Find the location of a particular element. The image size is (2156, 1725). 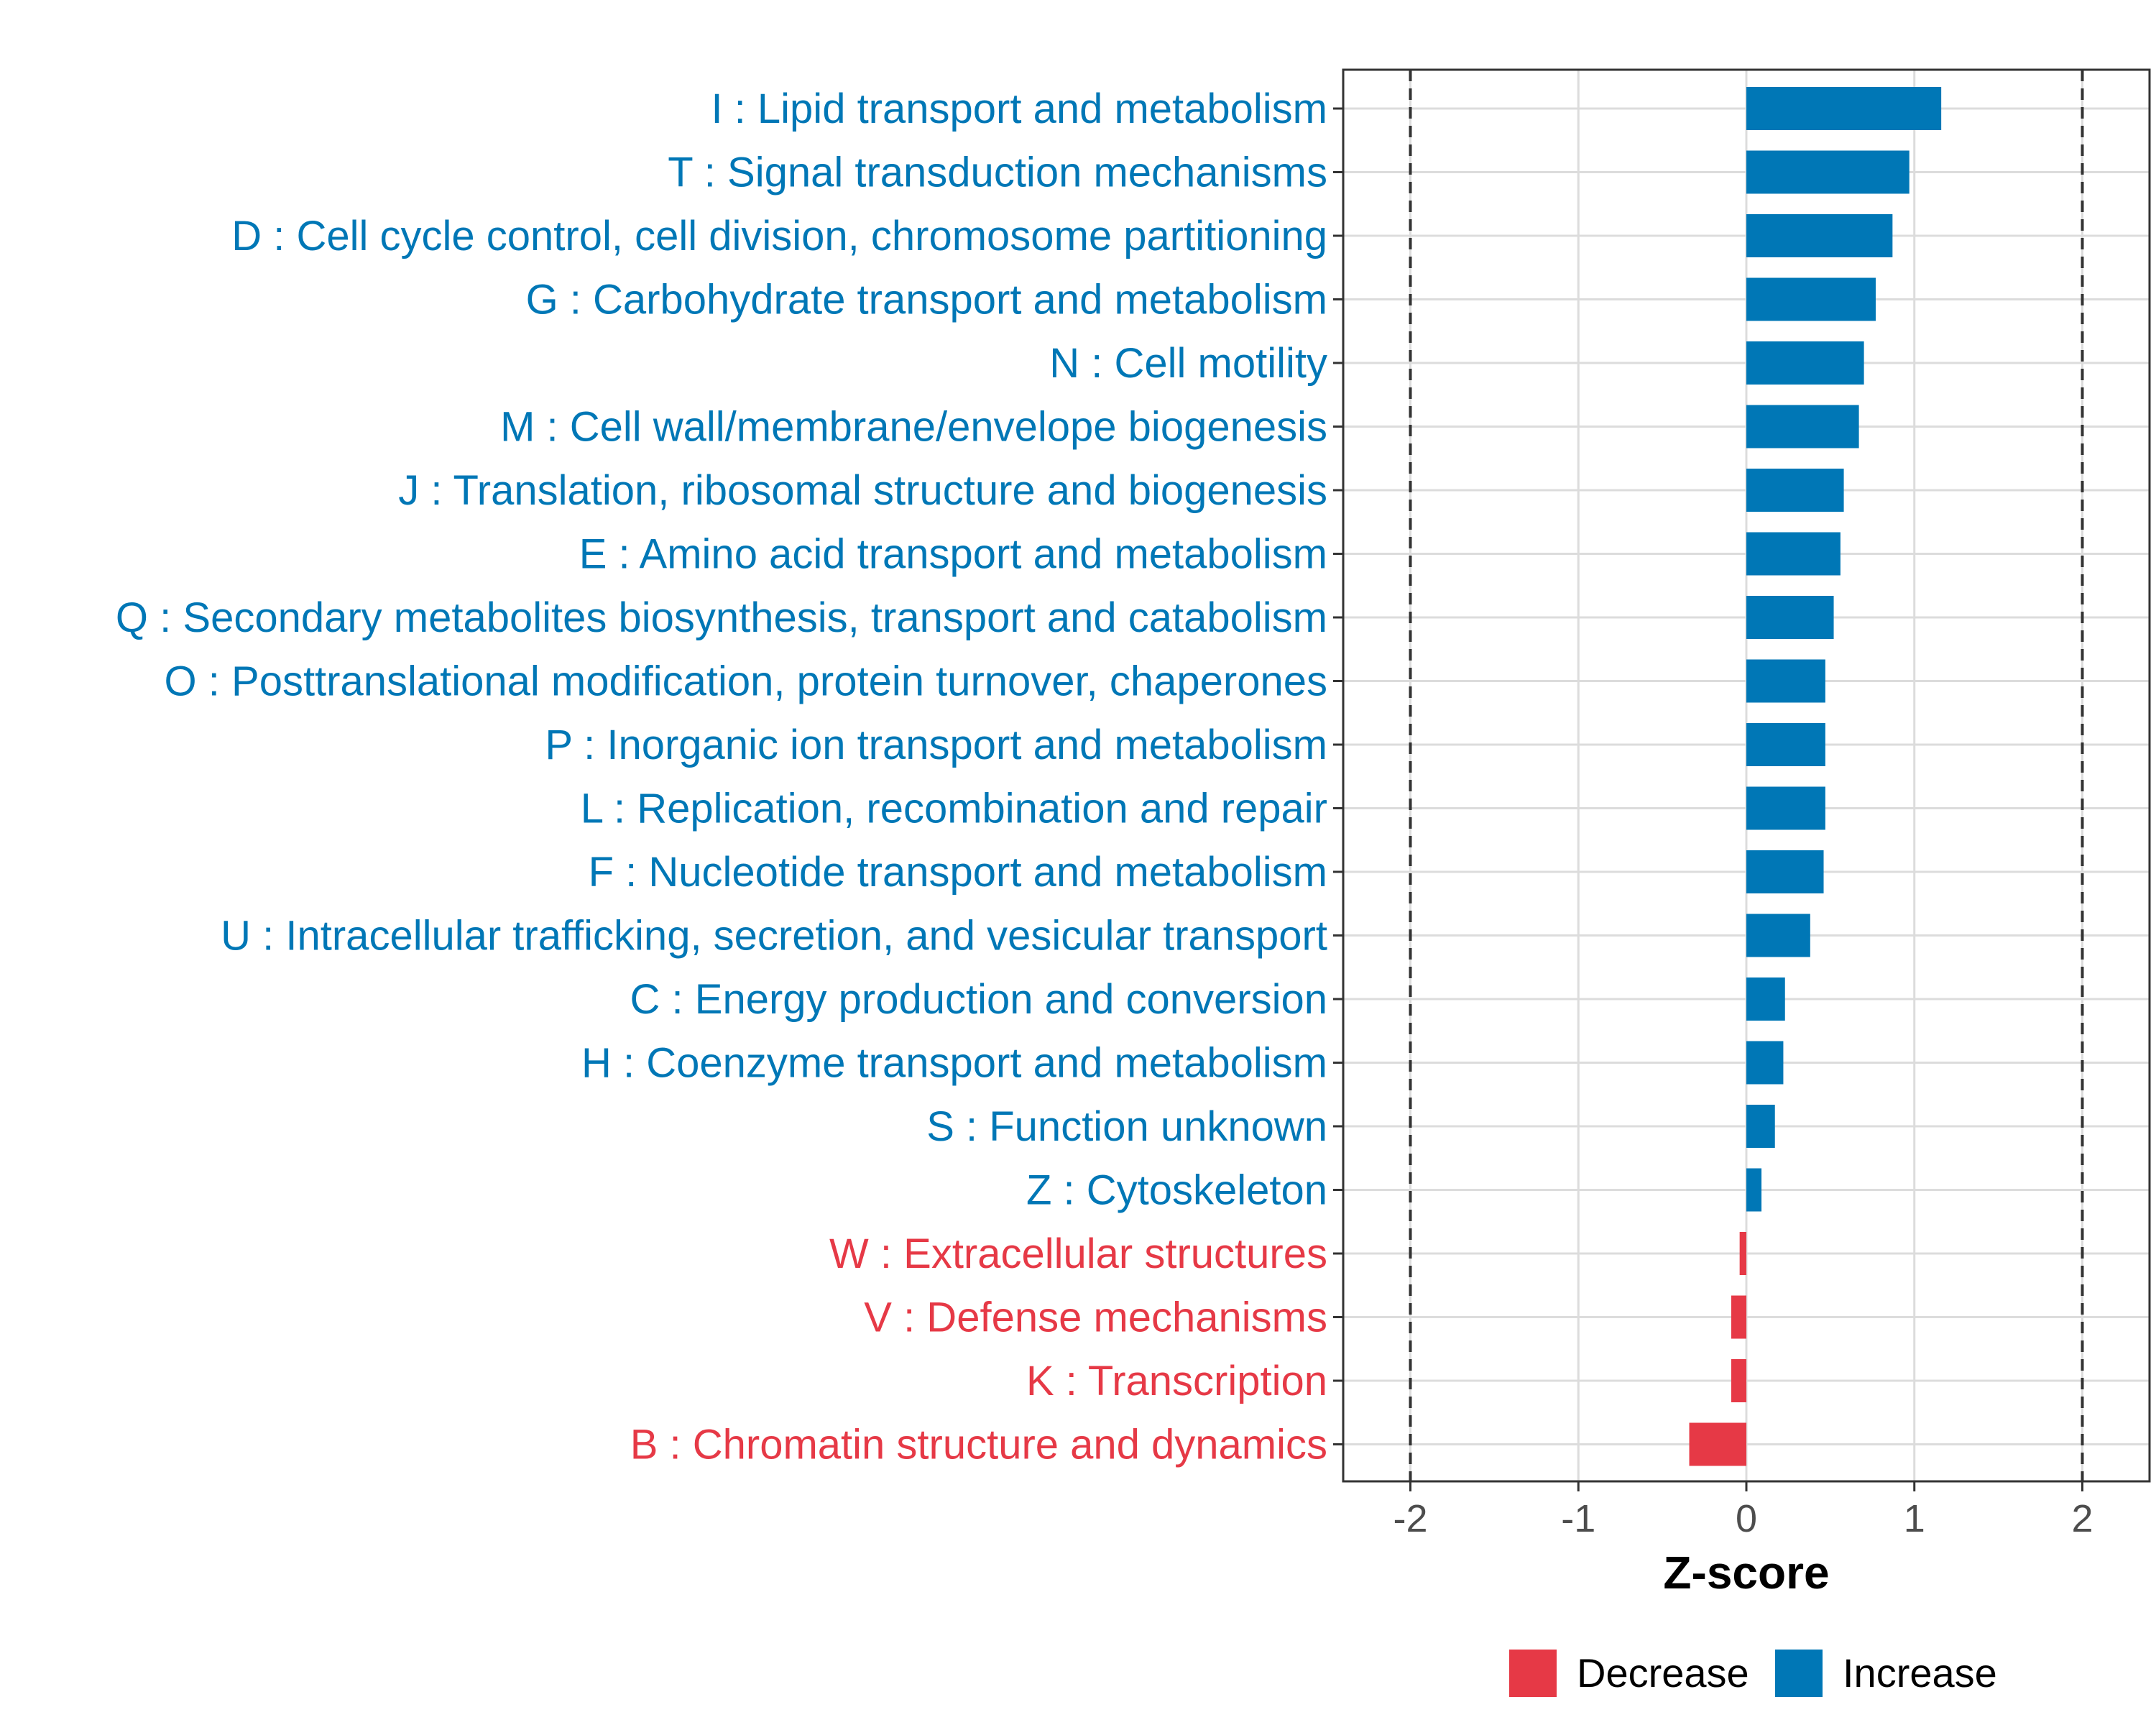

legend: Decrease Increase is located at coordinates (1753, 1673).